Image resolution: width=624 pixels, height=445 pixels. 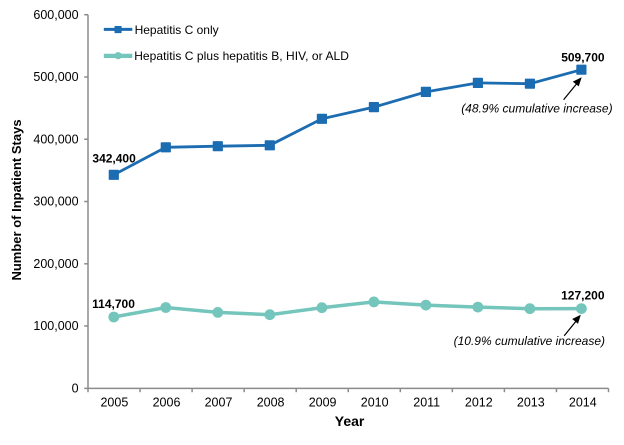 What do you see at coordinates (114, 159) in the screenshot?
I see `svg-text: 342,400` at bounding box center [114, 159].